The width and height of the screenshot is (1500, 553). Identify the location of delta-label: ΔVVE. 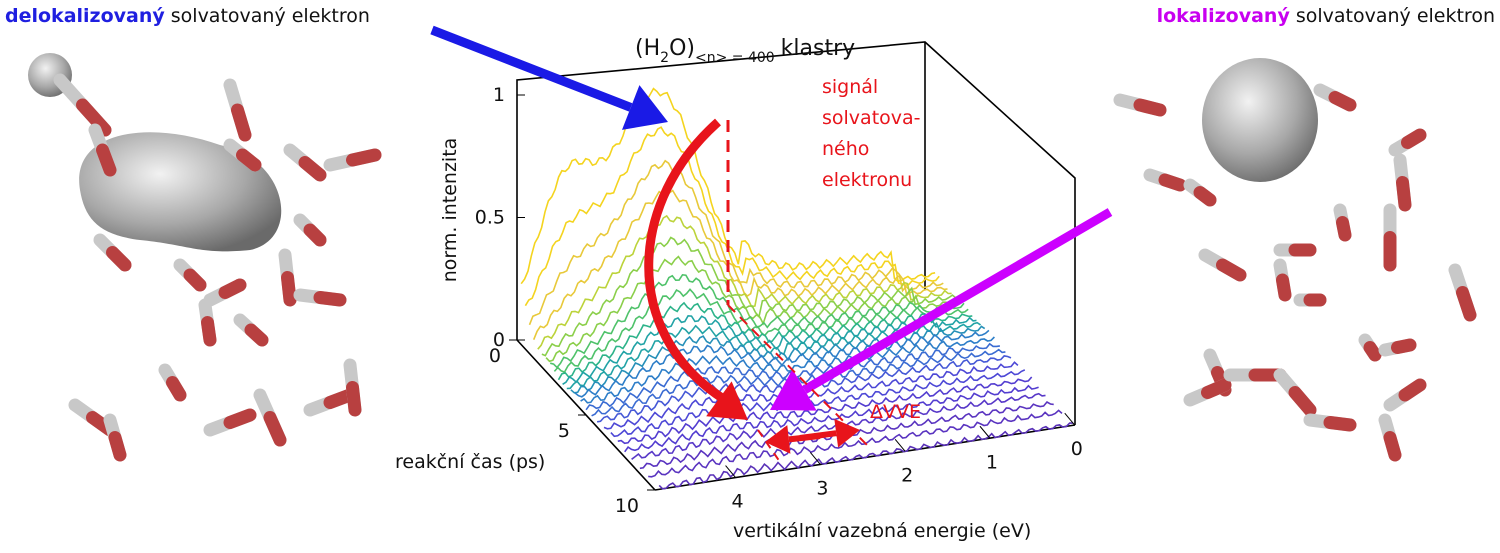
(895, 412).